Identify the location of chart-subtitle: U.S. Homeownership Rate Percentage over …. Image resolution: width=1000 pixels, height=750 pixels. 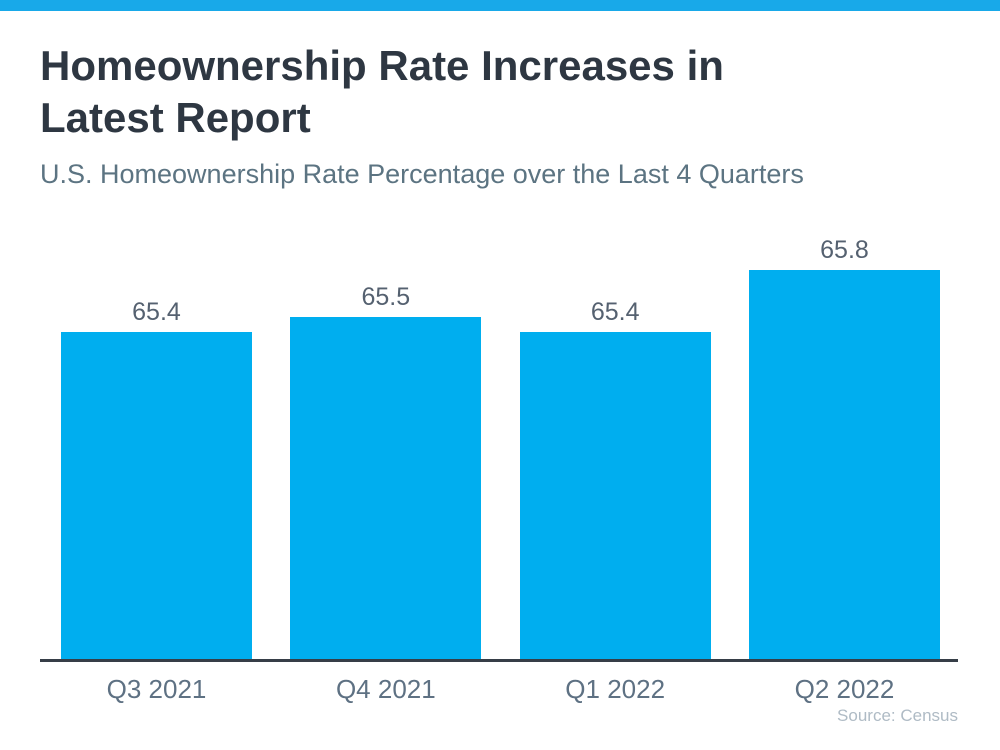
(422, 174).